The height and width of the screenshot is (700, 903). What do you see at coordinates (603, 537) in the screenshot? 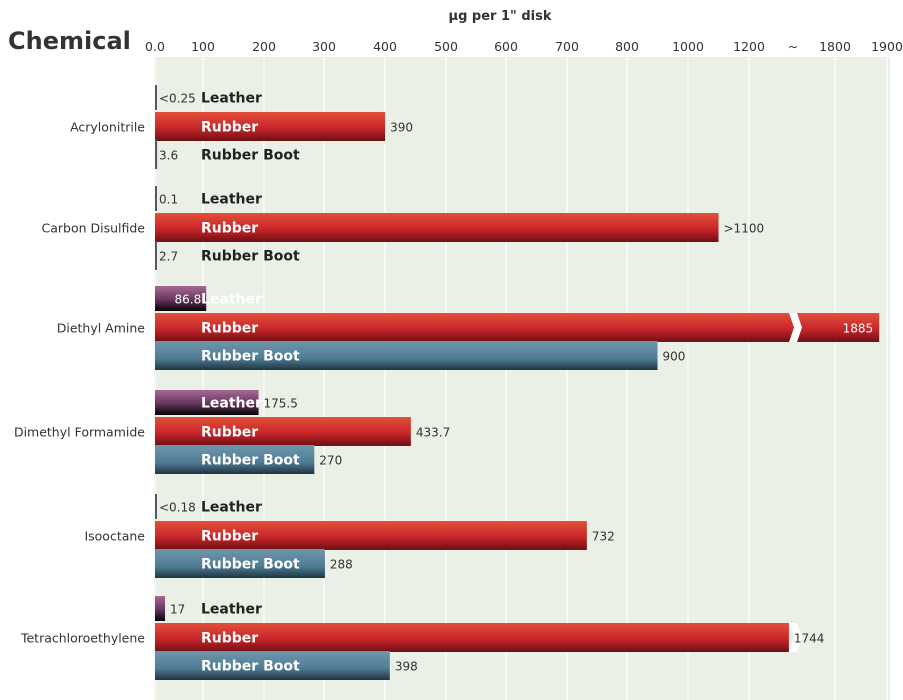
I see `value-label: 732` at bounding box center [603, 537].